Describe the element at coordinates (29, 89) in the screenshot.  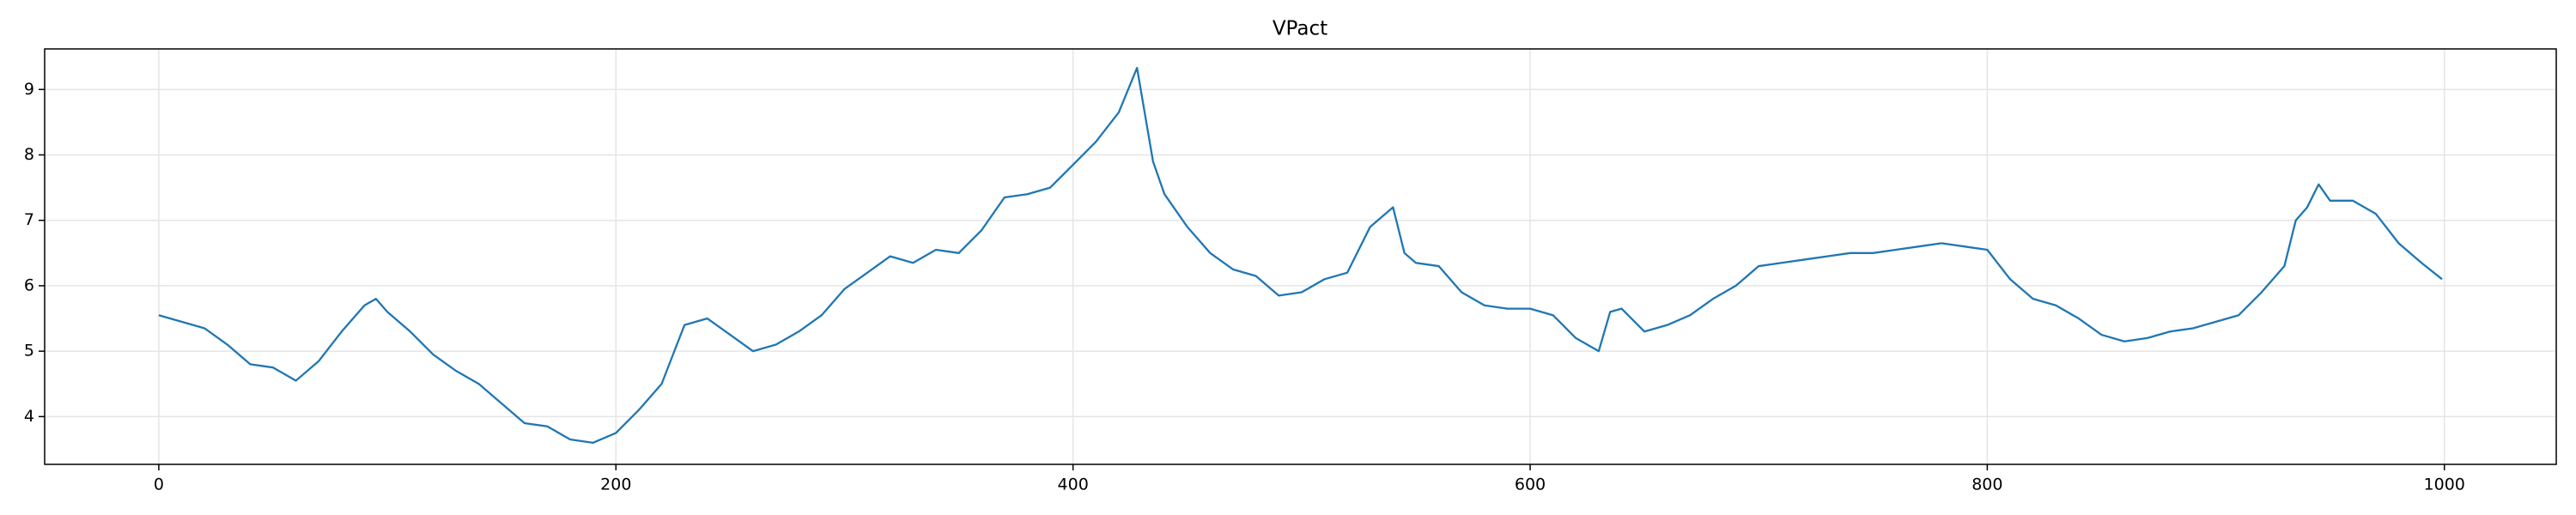
I see `y-tick-label: 9` at that location.